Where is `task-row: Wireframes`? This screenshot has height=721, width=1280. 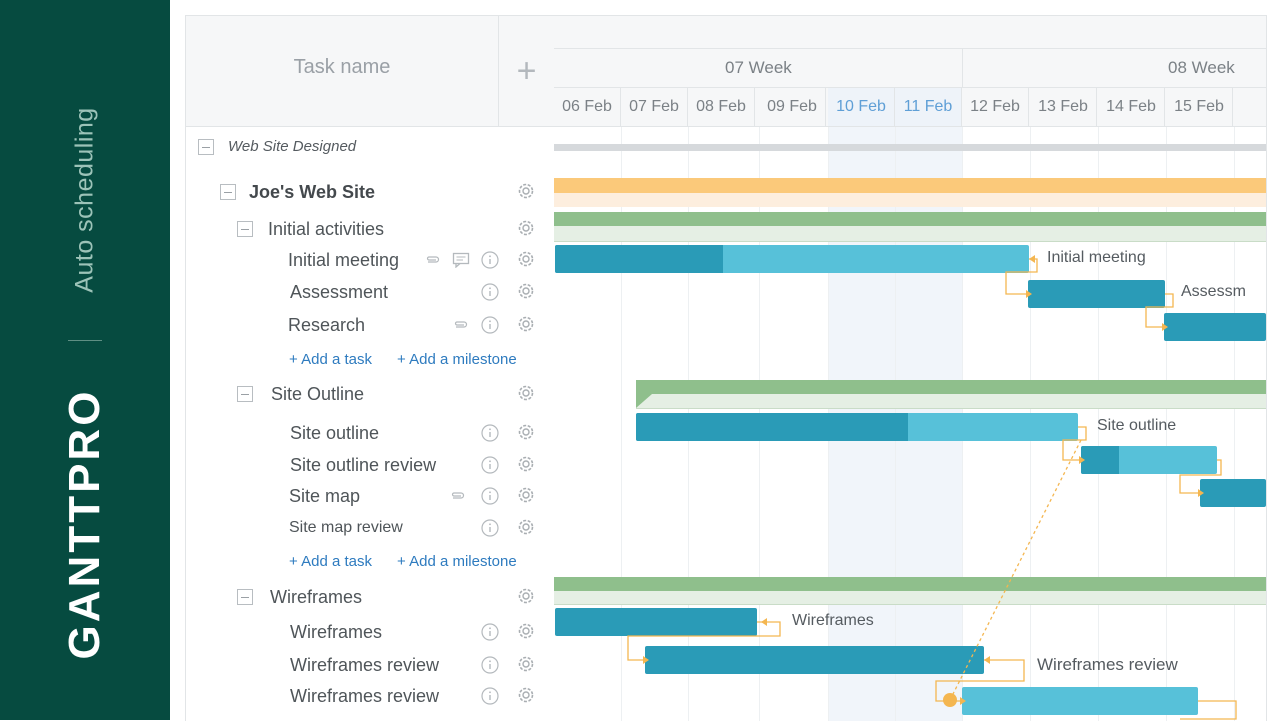 task-row: Wireframes is located at coordinates (370, 632).